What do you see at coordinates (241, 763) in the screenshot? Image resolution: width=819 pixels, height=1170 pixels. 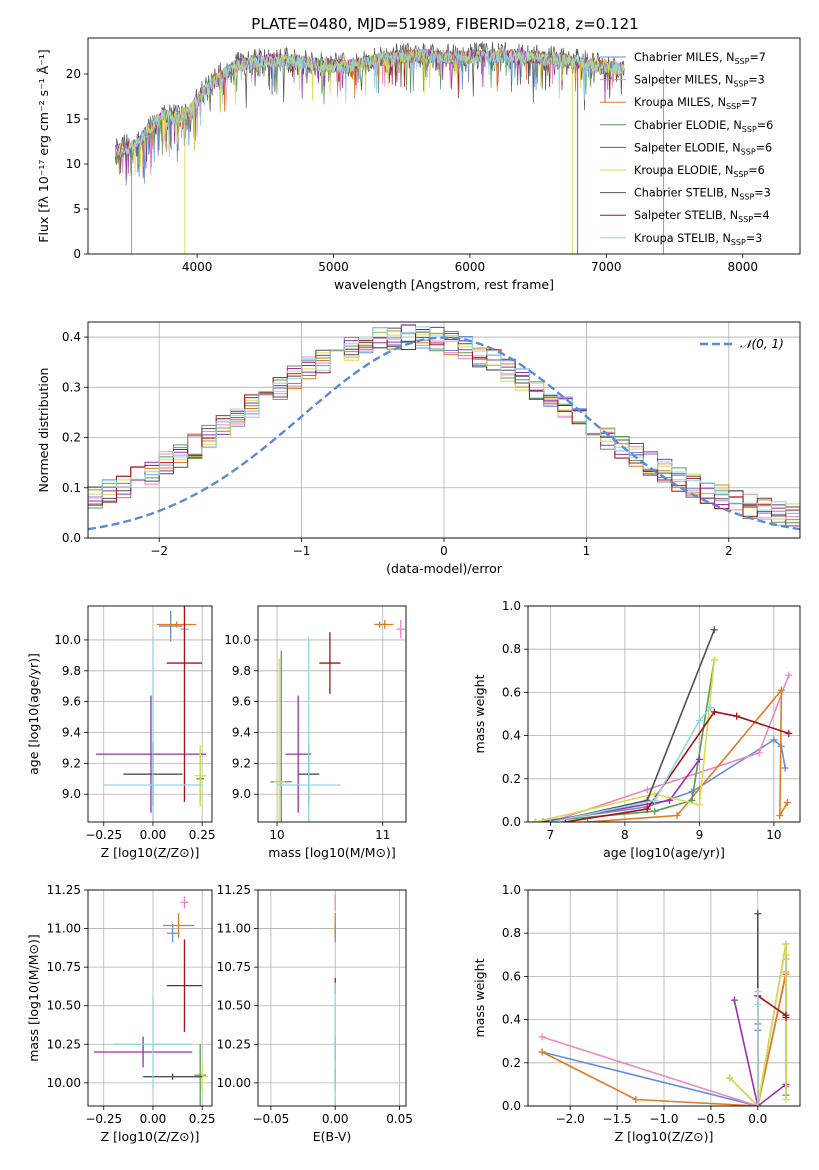 I see `y-tick-label: 9.2` at bounding box center [241, 763].